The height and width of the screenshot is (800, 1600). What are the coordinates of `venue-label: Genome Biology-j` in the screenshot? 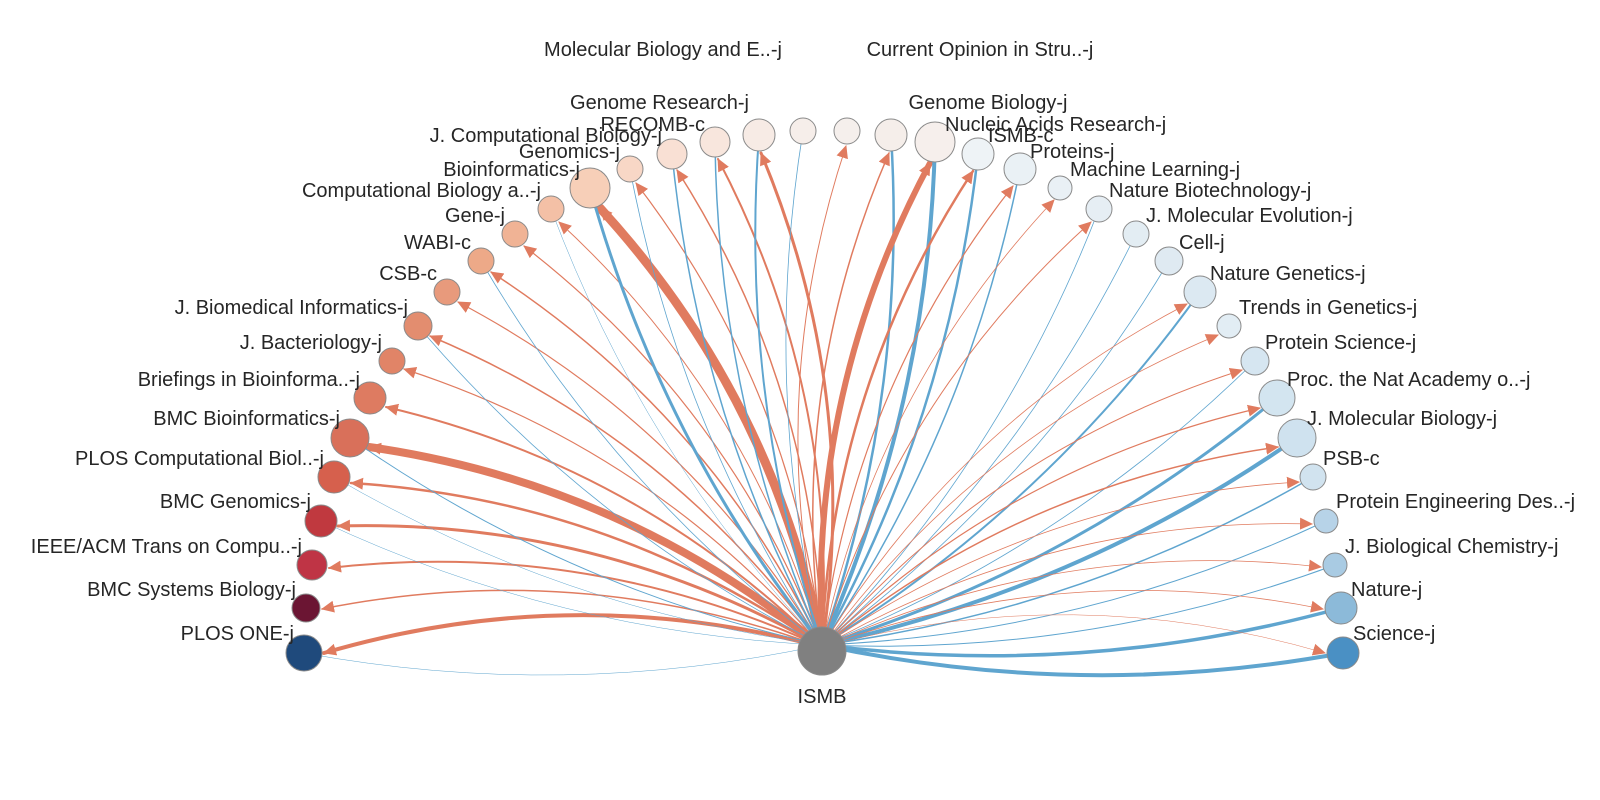 It's located at (988, 103).